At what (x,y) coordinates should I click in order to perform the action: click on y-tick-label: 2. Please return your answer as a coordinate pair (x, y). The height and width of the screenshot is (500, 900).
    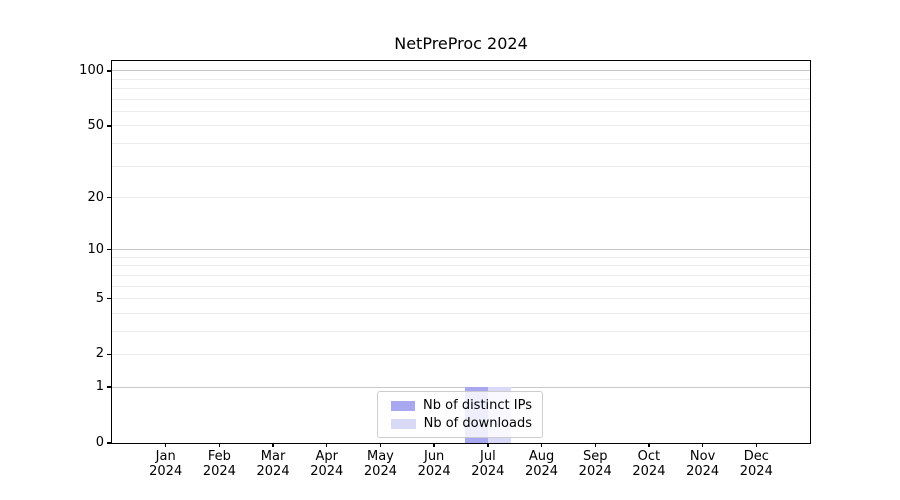
    Looking at the image, I should click on (99, 354).